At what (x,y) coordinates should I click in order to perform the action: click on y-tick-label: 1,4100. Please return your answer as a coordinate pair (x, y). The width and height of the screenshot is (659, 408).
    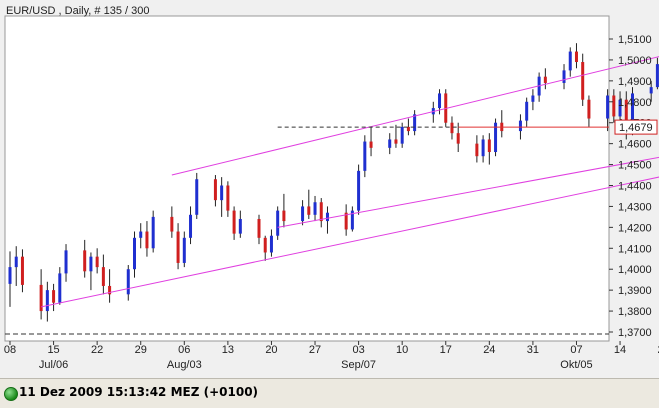
    Looking at the image, I should click on (635, 249).